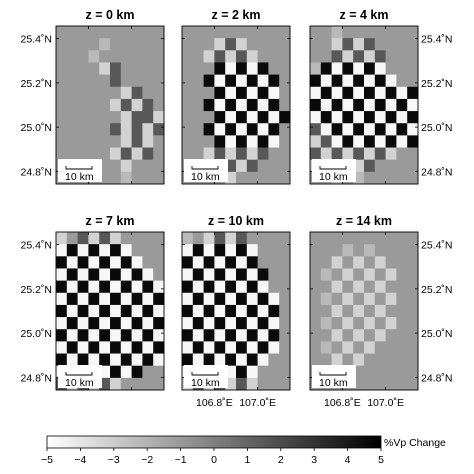  I want to click on panel-5: 10 km z = 10 km, so click(236, 302).